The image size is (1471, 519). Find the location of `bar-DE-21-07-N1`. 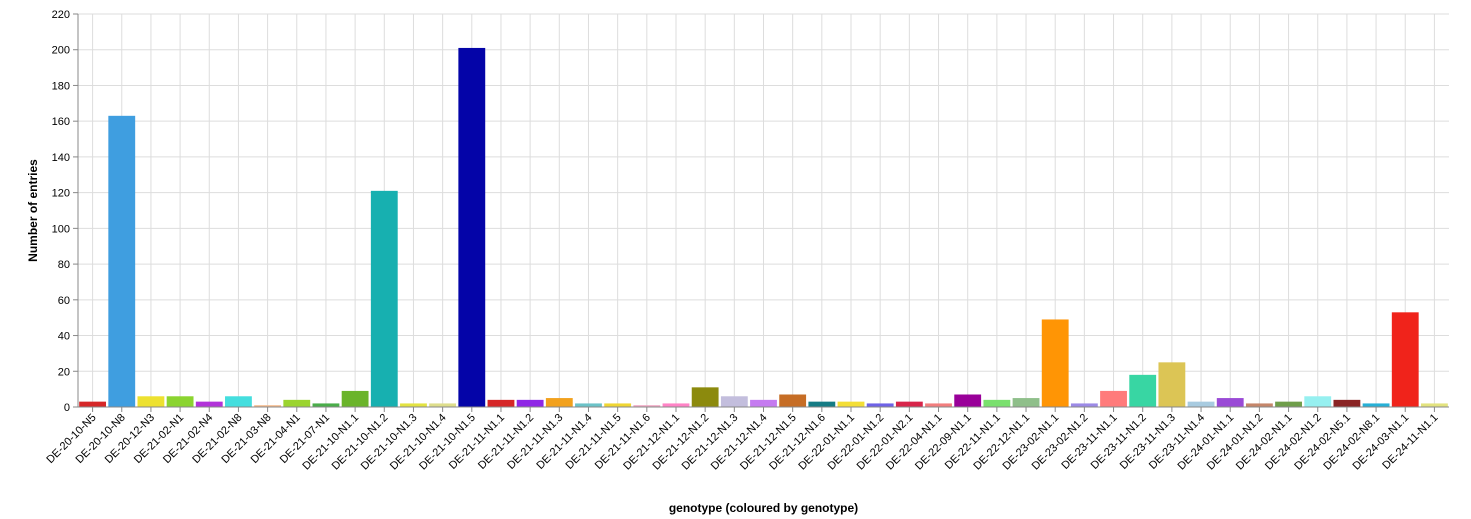

bar-DE-21-07-N1 is located at coordinates (326, 405).